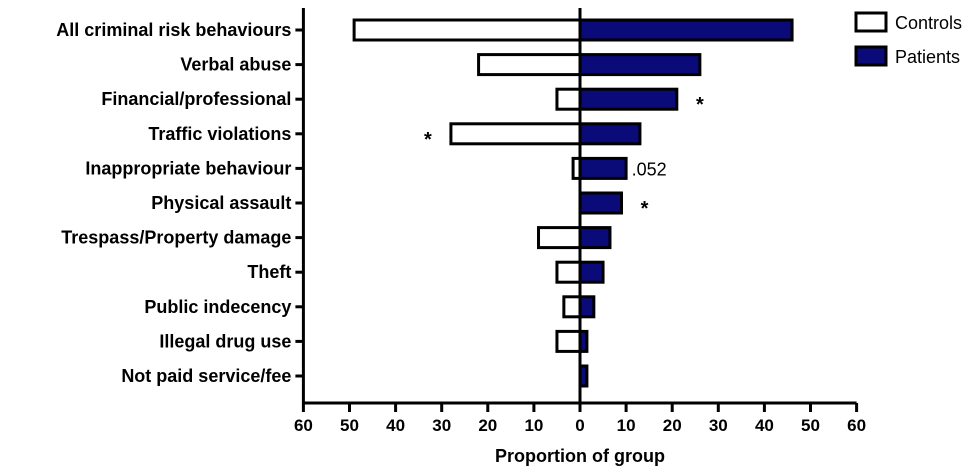 Image resolution: width=971 pixels, height=470 pixels. What do you see at coordinates (928, 23) in the screenshot?
I see `legend-label-controls: Controls` at bounding box center [928, 23].